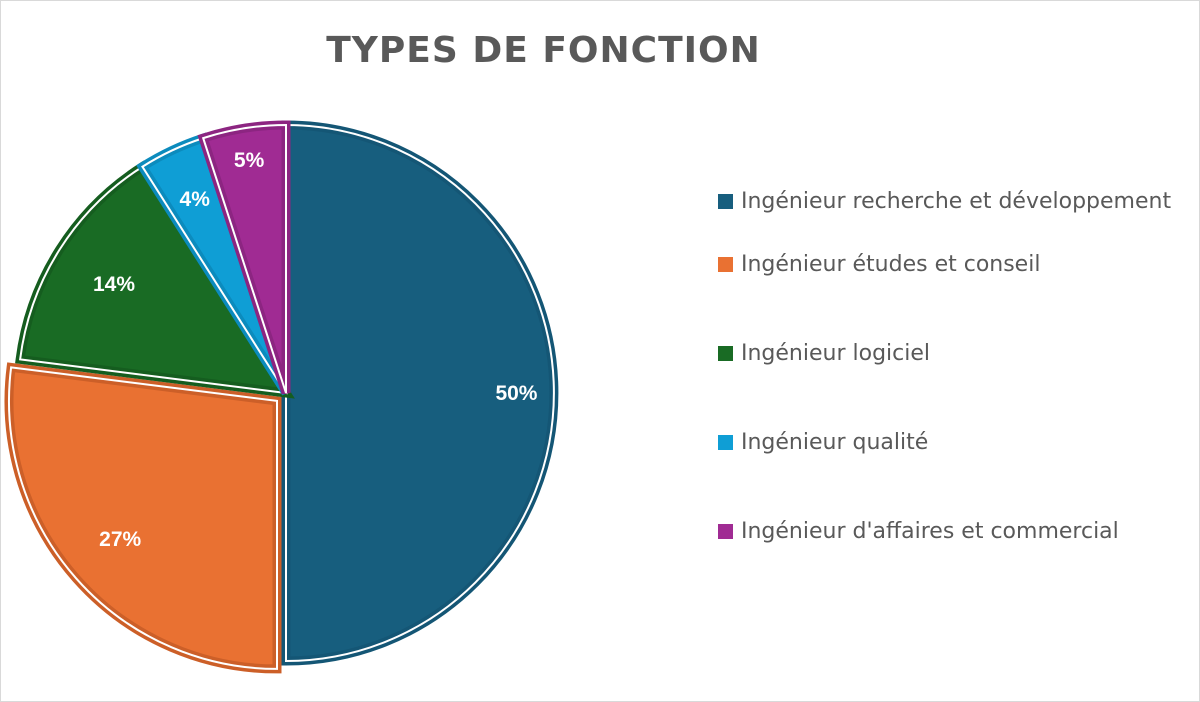 This screenshot has width=1200, height=702. I want to click on legend-item-etudes: Ingénieur études et conseil, so click(958, 264).